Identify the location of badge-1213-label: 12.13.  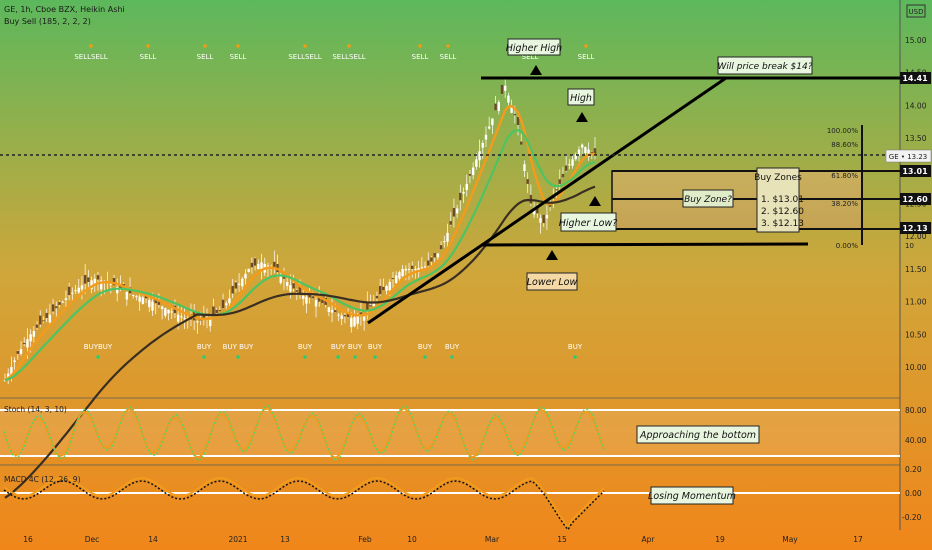
(914, 228).